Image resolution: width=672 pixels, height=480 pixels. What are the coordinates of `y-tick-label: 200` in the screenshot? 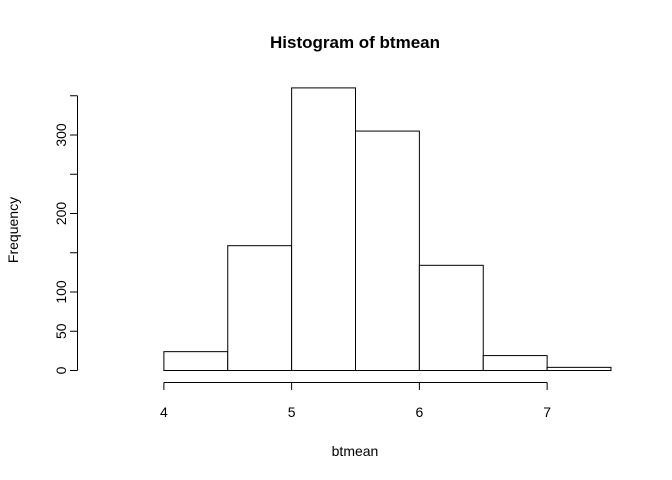 It's located at (61, 214).